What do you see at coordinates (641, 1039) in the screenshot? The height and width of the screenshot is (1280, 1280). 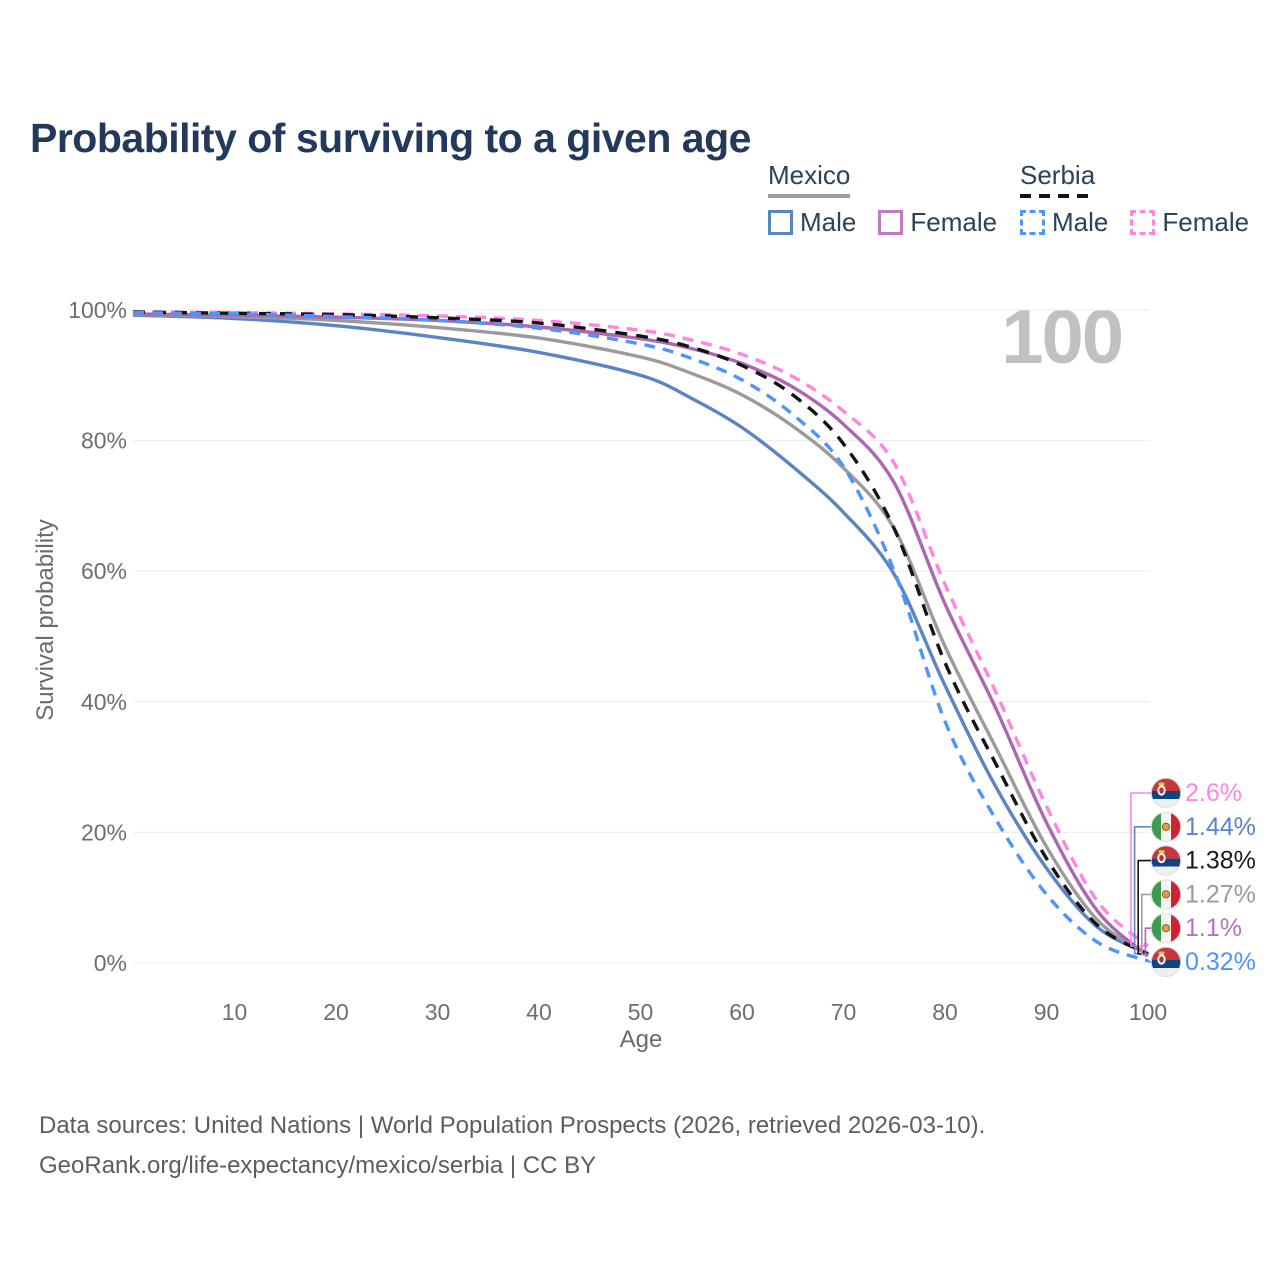 I see `x-axis-title: Age` at bounding box center [641, 1039].